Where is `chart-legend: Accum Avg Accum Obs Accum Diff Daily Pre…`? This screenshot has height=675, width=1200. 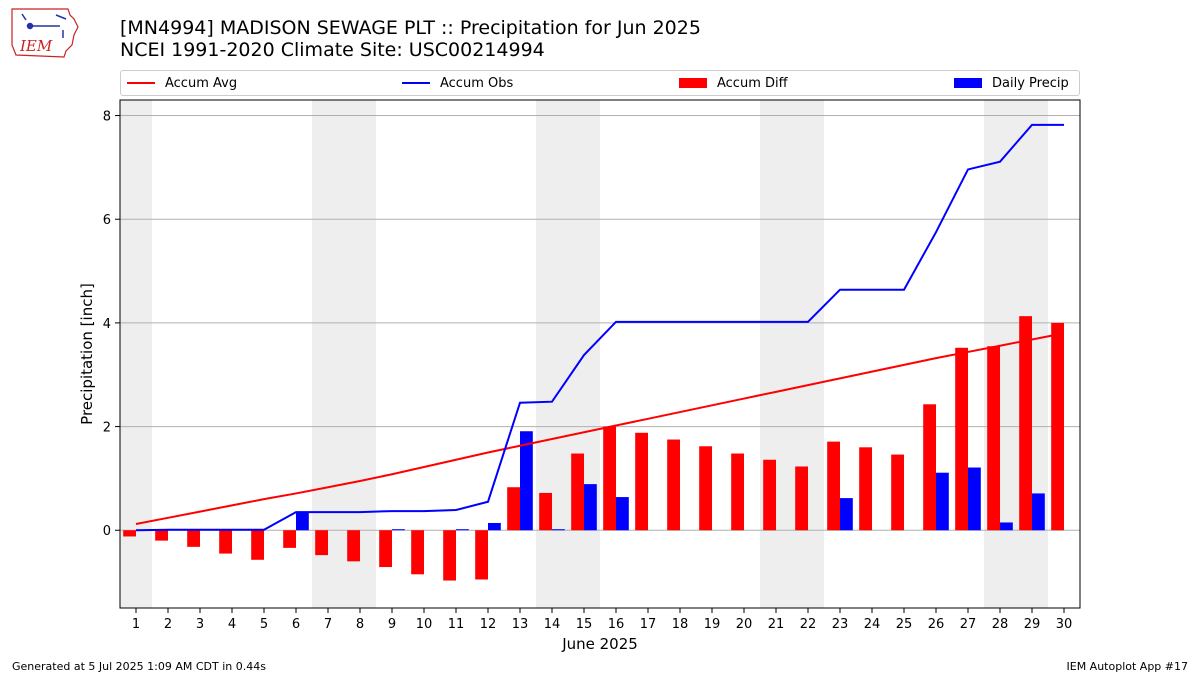
chart-legend: Accum Avg Accum Obs Accum Diff Daily Pre… is located at coordinates (600, 83).